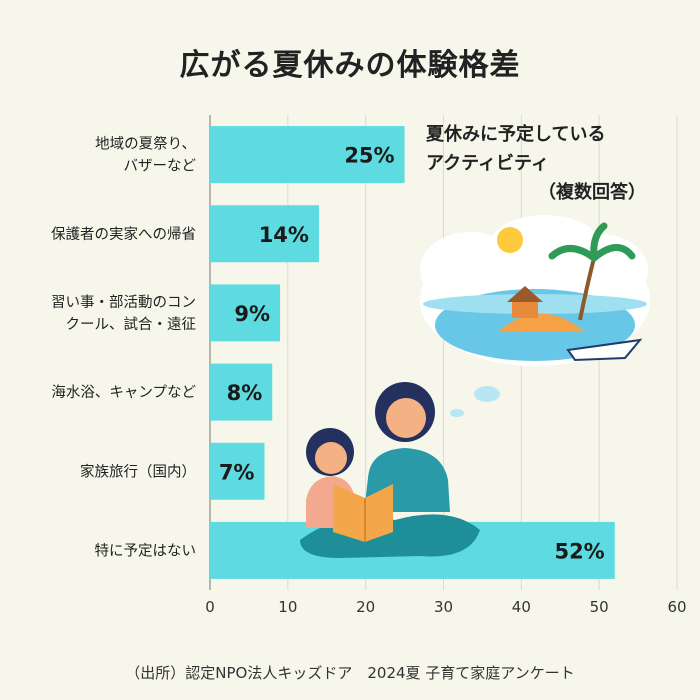 The image size is (700, 700). Describe the element at coordinates (592, 271) in the screenshot. I see `palm-tree-icon` at that location.